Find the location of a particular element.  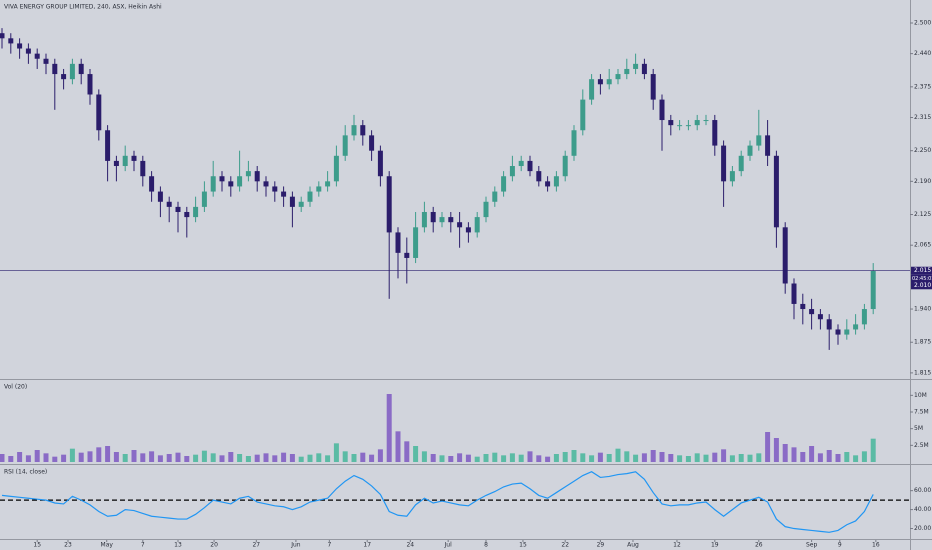

x-tick-label: 17 is located at coordinates (367, 545).